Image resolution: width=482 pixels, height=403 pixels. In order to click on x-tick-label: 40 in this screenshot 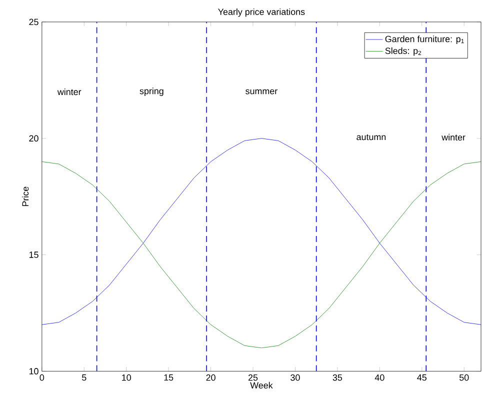, I will do `click(379, 377)`.